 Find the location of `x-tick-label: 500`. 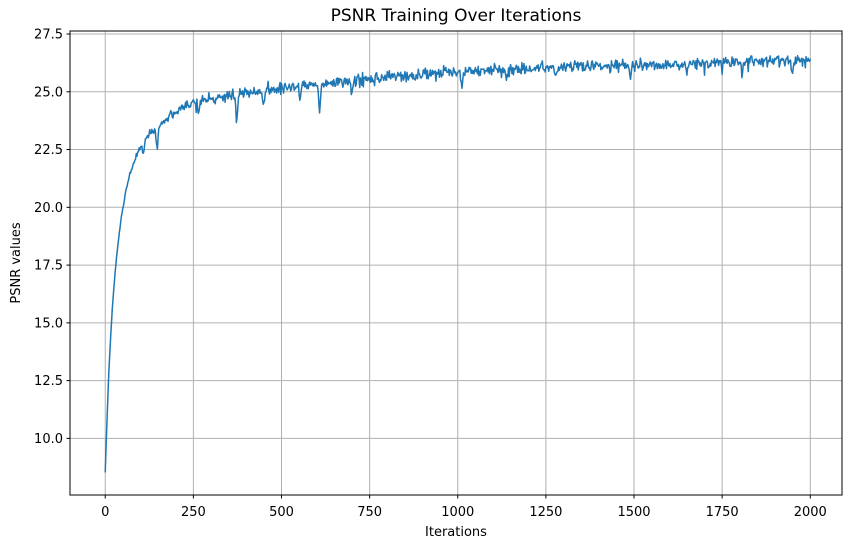

x-tick-label: 500 is located at coordinates (281, 512).